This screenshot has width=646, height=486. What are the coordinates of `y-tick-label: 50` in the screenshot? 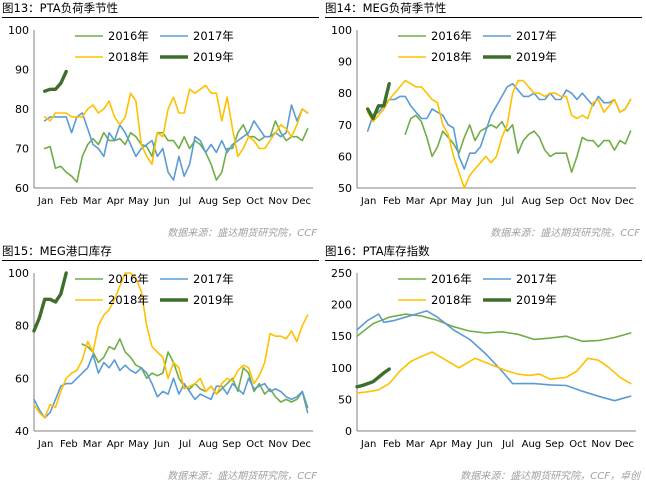 It's located at (345, 188).